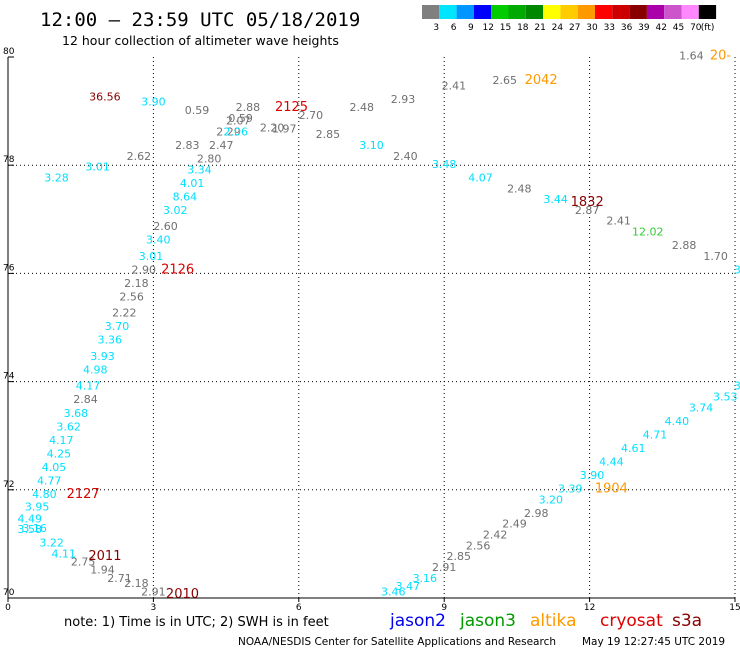  Describe the element at coordinates (30, 518) in the screenshot. I see `wave-height-value: 4.49` at that location.